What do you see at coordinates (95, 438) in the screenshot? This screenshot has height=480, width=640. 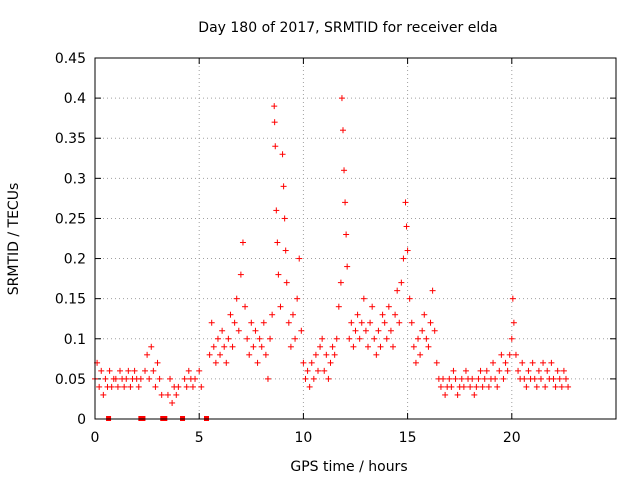 I see `x-tick-label: 0` at bounding box center [95, 438].